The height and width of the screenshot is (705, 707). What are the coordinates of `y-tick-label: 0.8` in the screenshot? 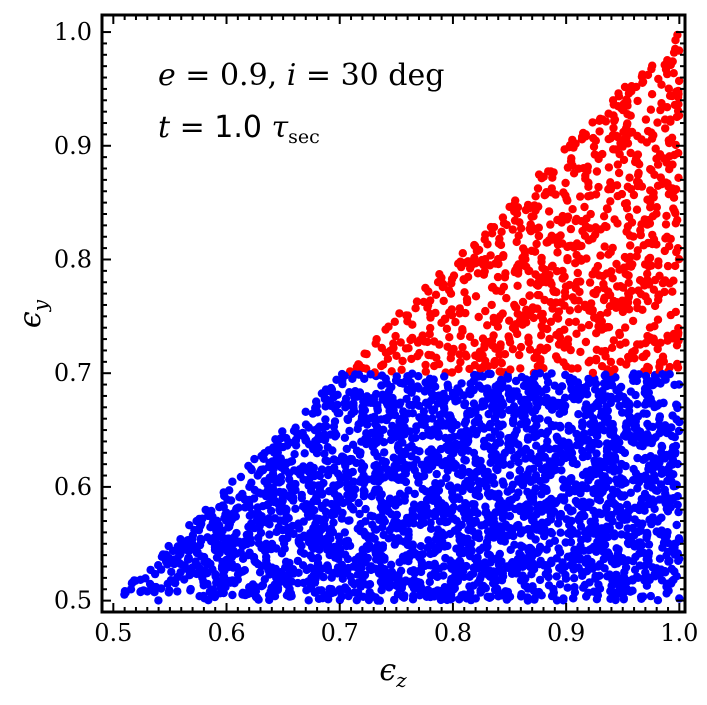 It's located at (73, 259).